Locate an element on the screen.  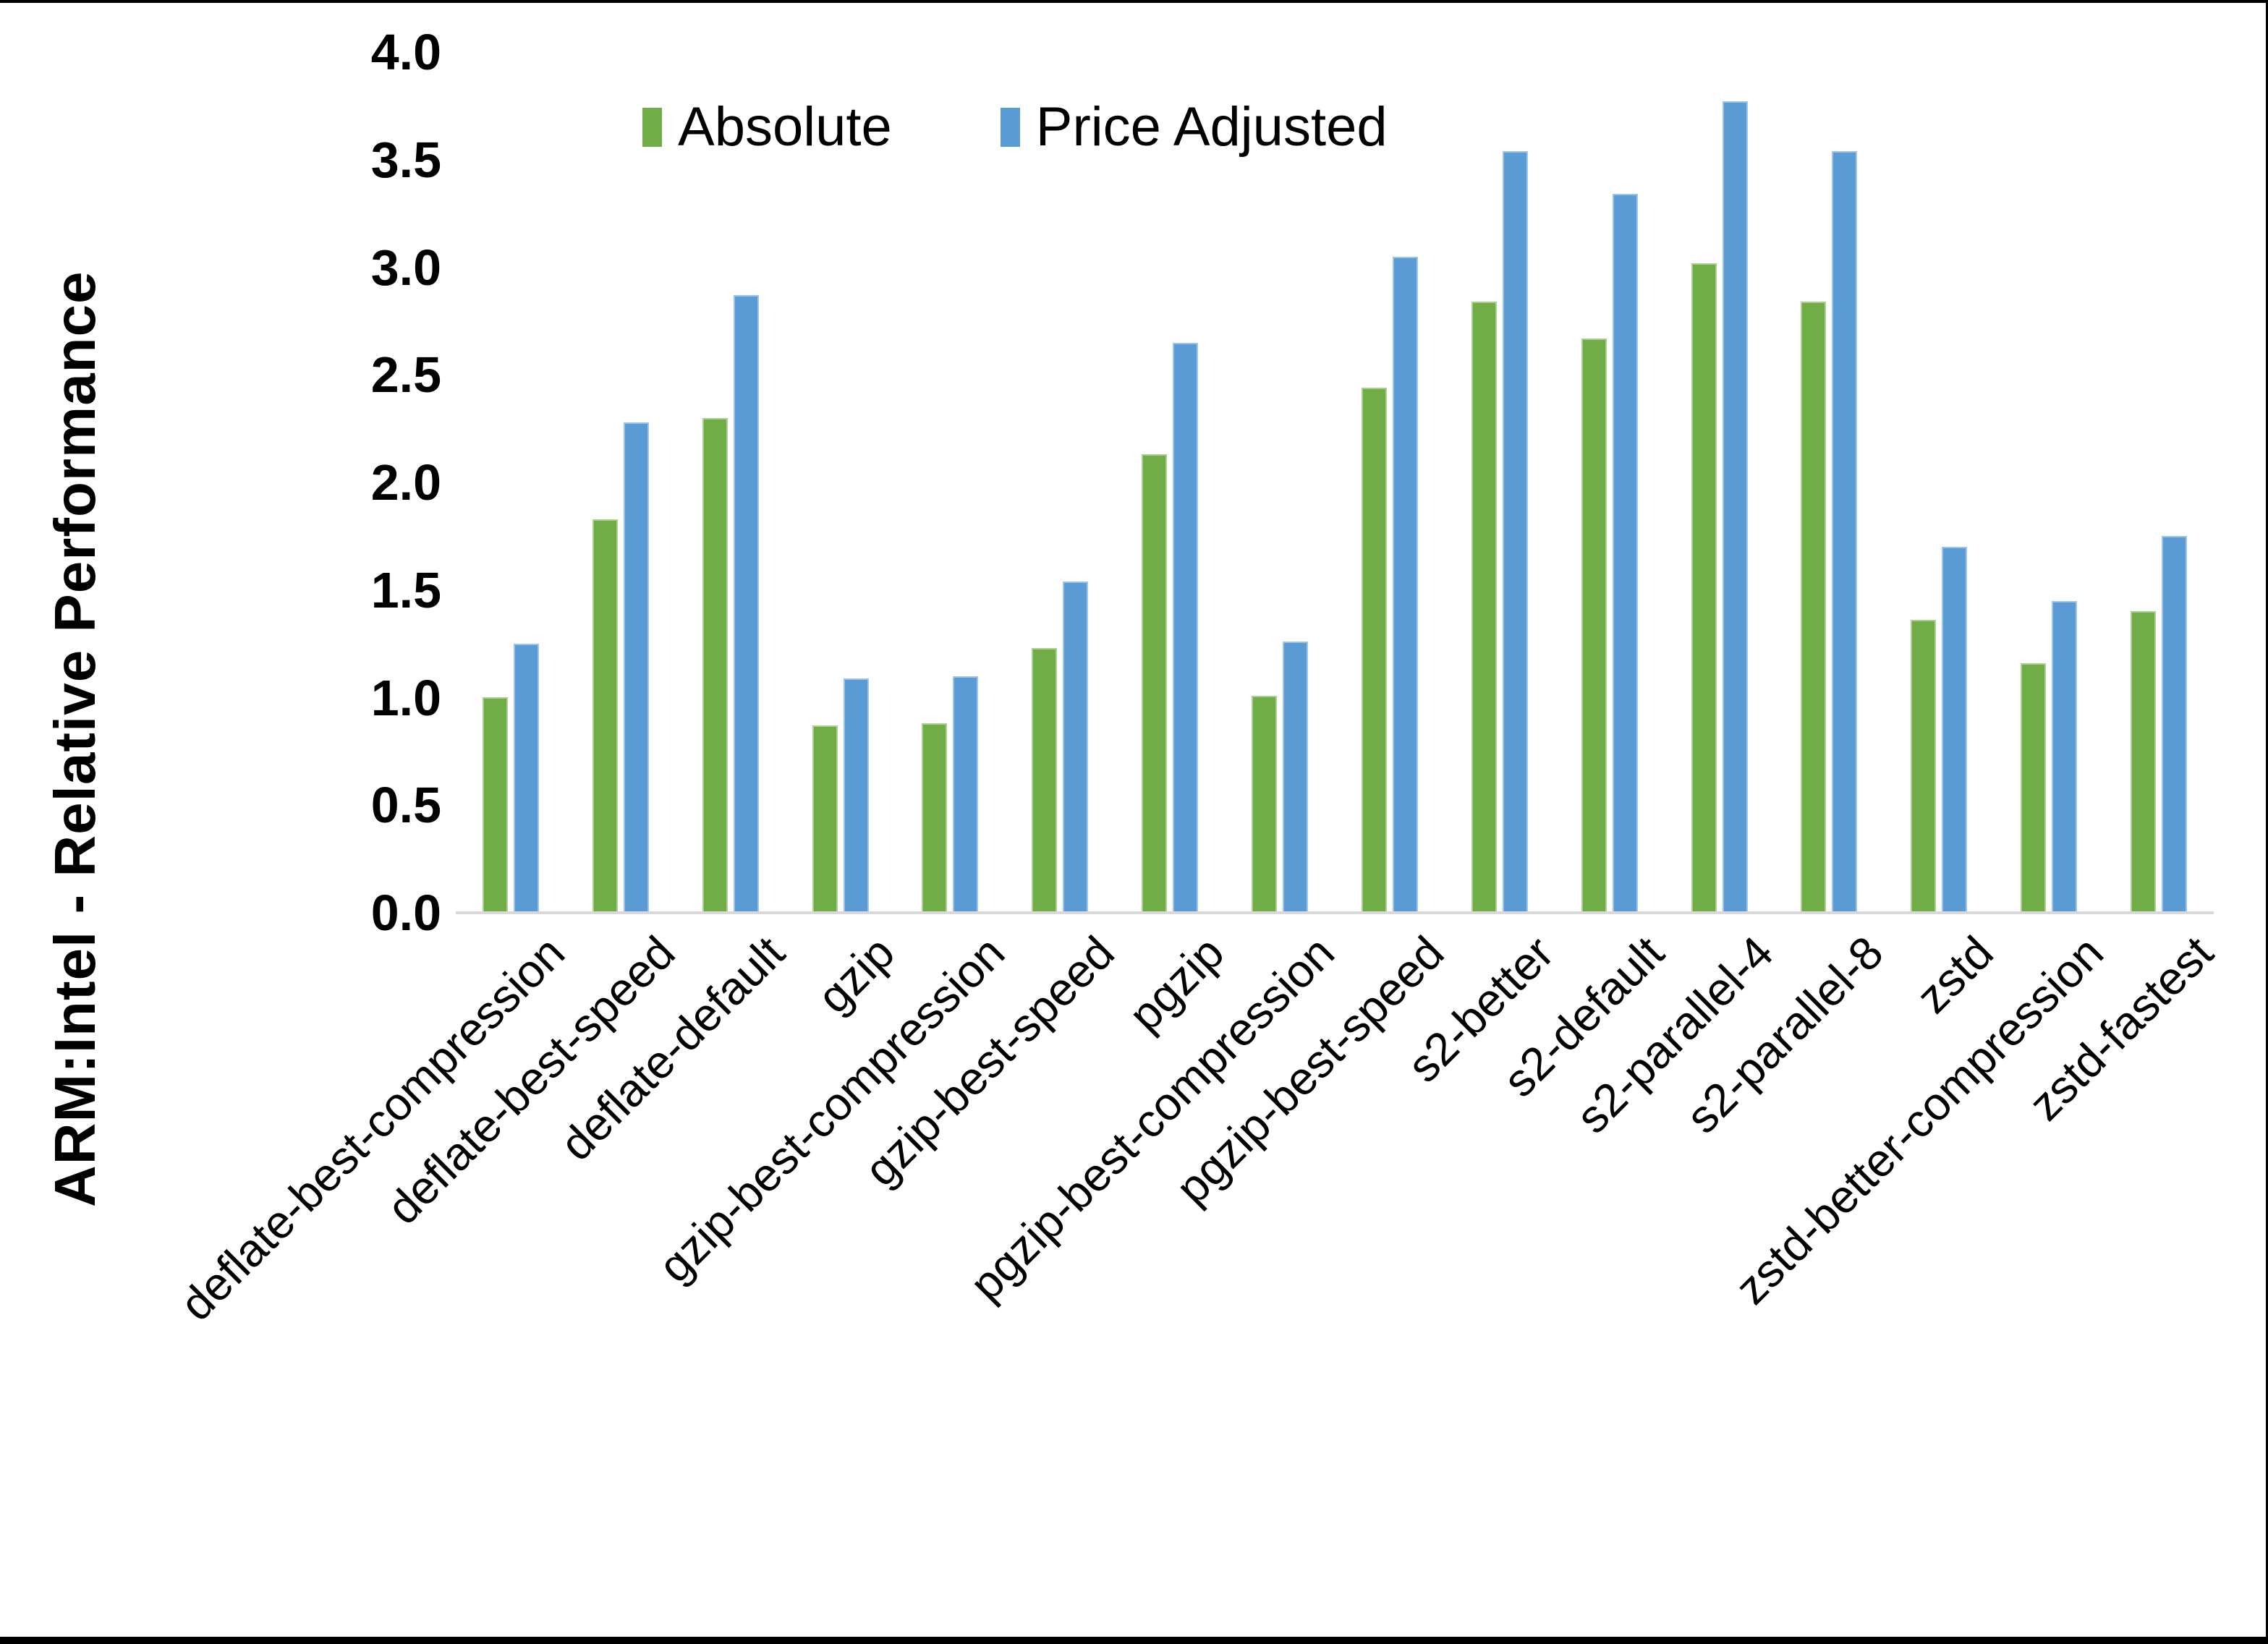
y-tick-label-2.0: 2.0 is located at coordinates (405, 482).